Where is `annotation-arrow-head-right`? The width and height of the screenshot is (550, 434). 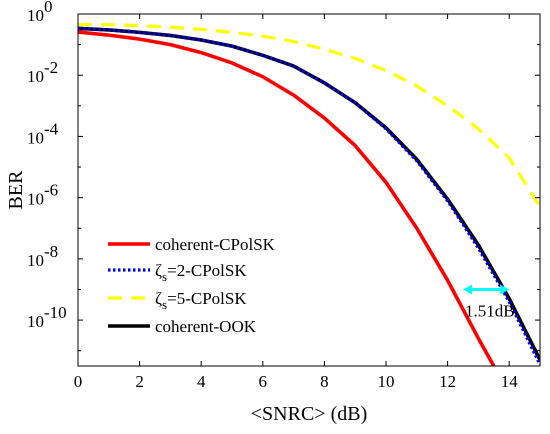
annotation-arrow-head-right is located at coordinates (505, 289).